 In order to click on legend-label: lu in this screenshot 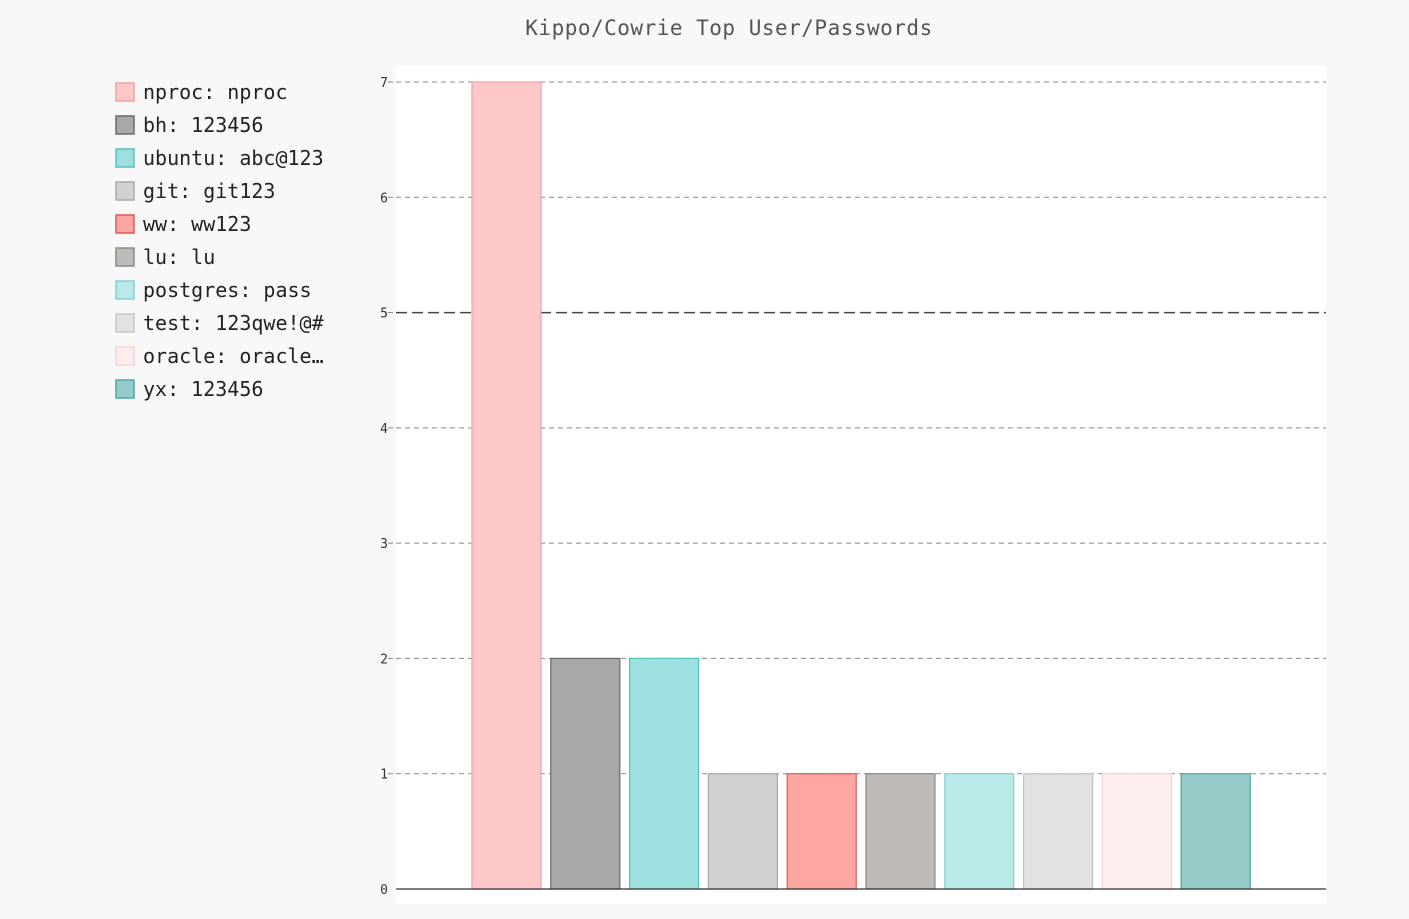, I will do `click(179, 257)`.